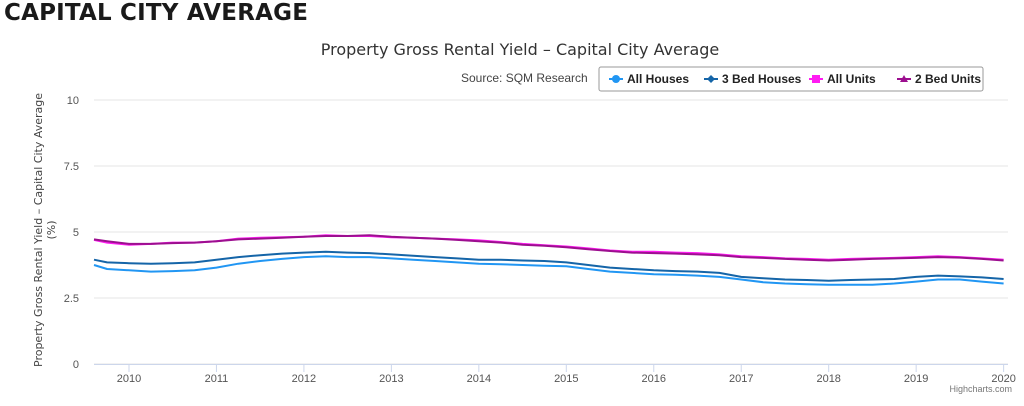 The image size is (1024, 406). I want to click on legend-box, so click(791, 79).